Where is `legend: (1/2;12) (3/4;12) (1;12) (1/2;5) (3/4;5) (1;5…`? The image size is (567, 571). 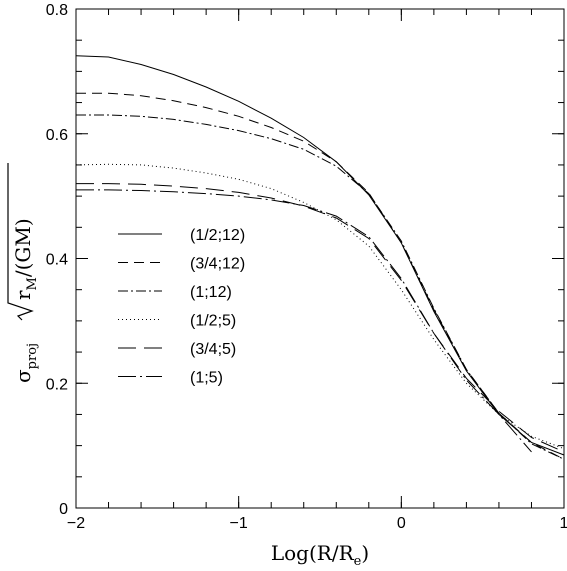 legend: (1/2;12) (3/4;12) (1;12) (1/2;5) (3/4;5) (1;5… is located at coordinates (181, 307).